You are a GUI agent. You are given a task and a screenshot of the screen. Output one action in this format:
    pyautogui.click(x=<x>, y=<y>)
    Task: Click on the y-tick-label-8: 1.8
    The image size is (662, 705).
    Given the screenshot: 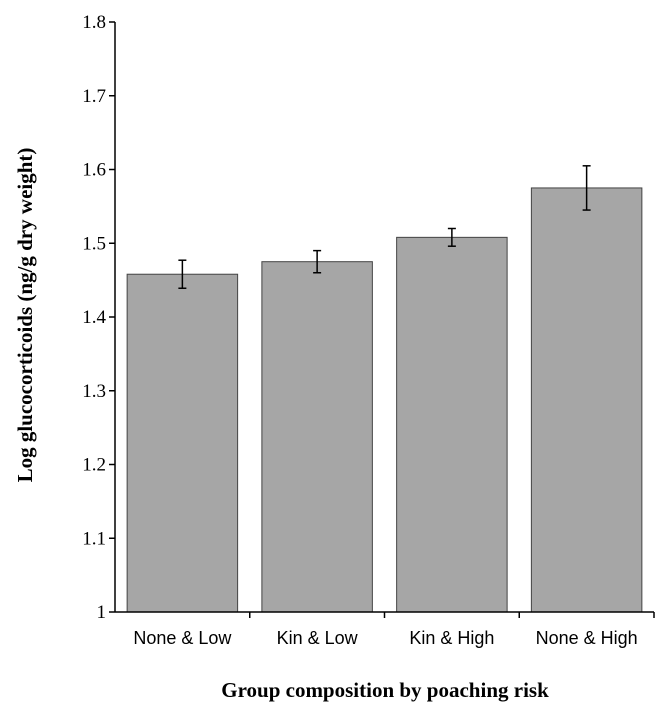 What is the action you would take?
    pyautogui.click(x=94, y=22)
    